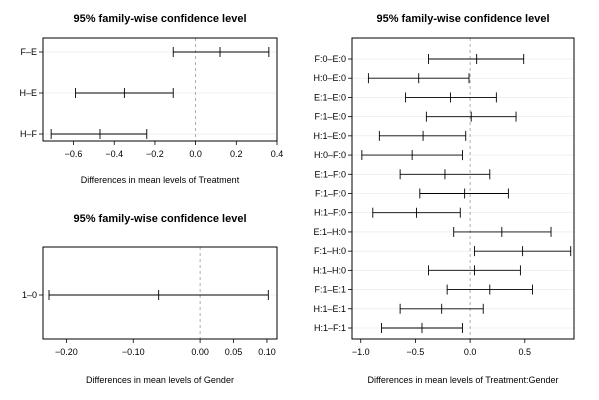 The image size is (599, 400). I want to click on y-tick-label: H–E, so click(28, 93).